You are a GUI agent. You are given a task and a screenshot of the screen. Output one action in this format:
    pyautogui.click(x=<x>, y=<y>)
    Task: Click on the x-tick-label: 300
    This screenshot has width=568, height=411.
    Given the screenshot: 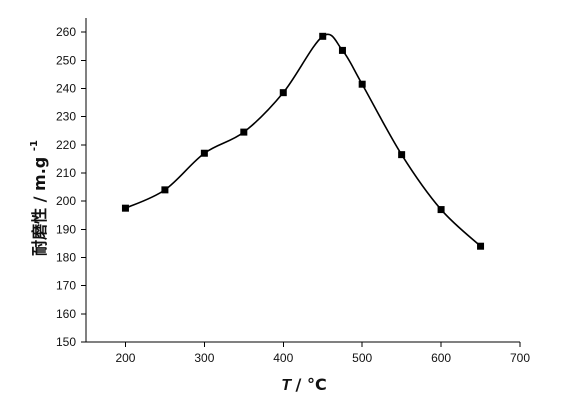 What is the action you would take?
    pyautogui.click(x=204, y=358)
    